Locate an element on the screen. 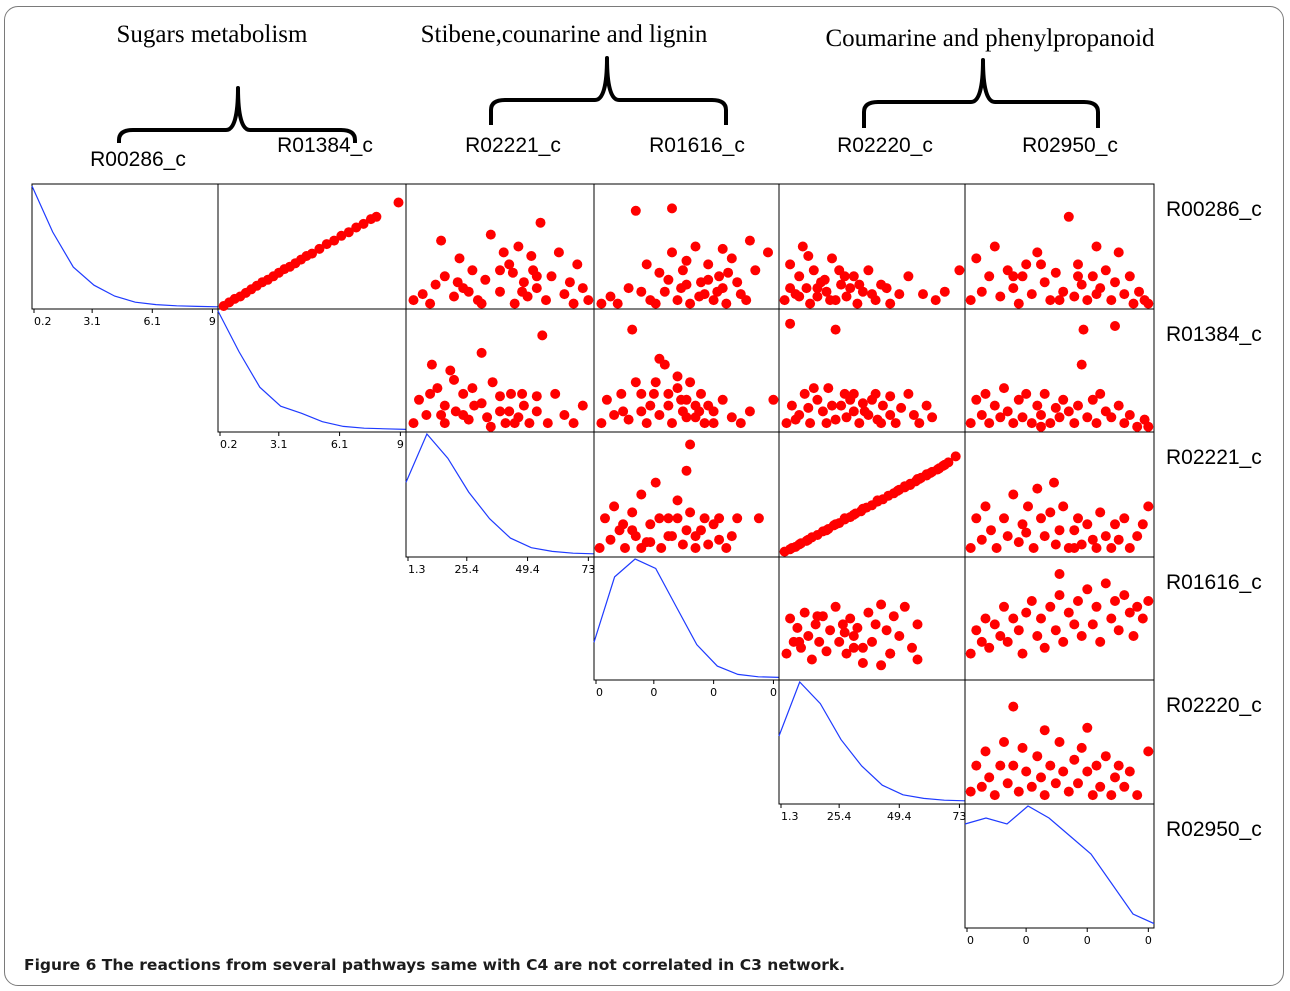 The width and height of the screenshot is (1290, 991). tick-label: 6.1 is located at coordinates (153, 321).